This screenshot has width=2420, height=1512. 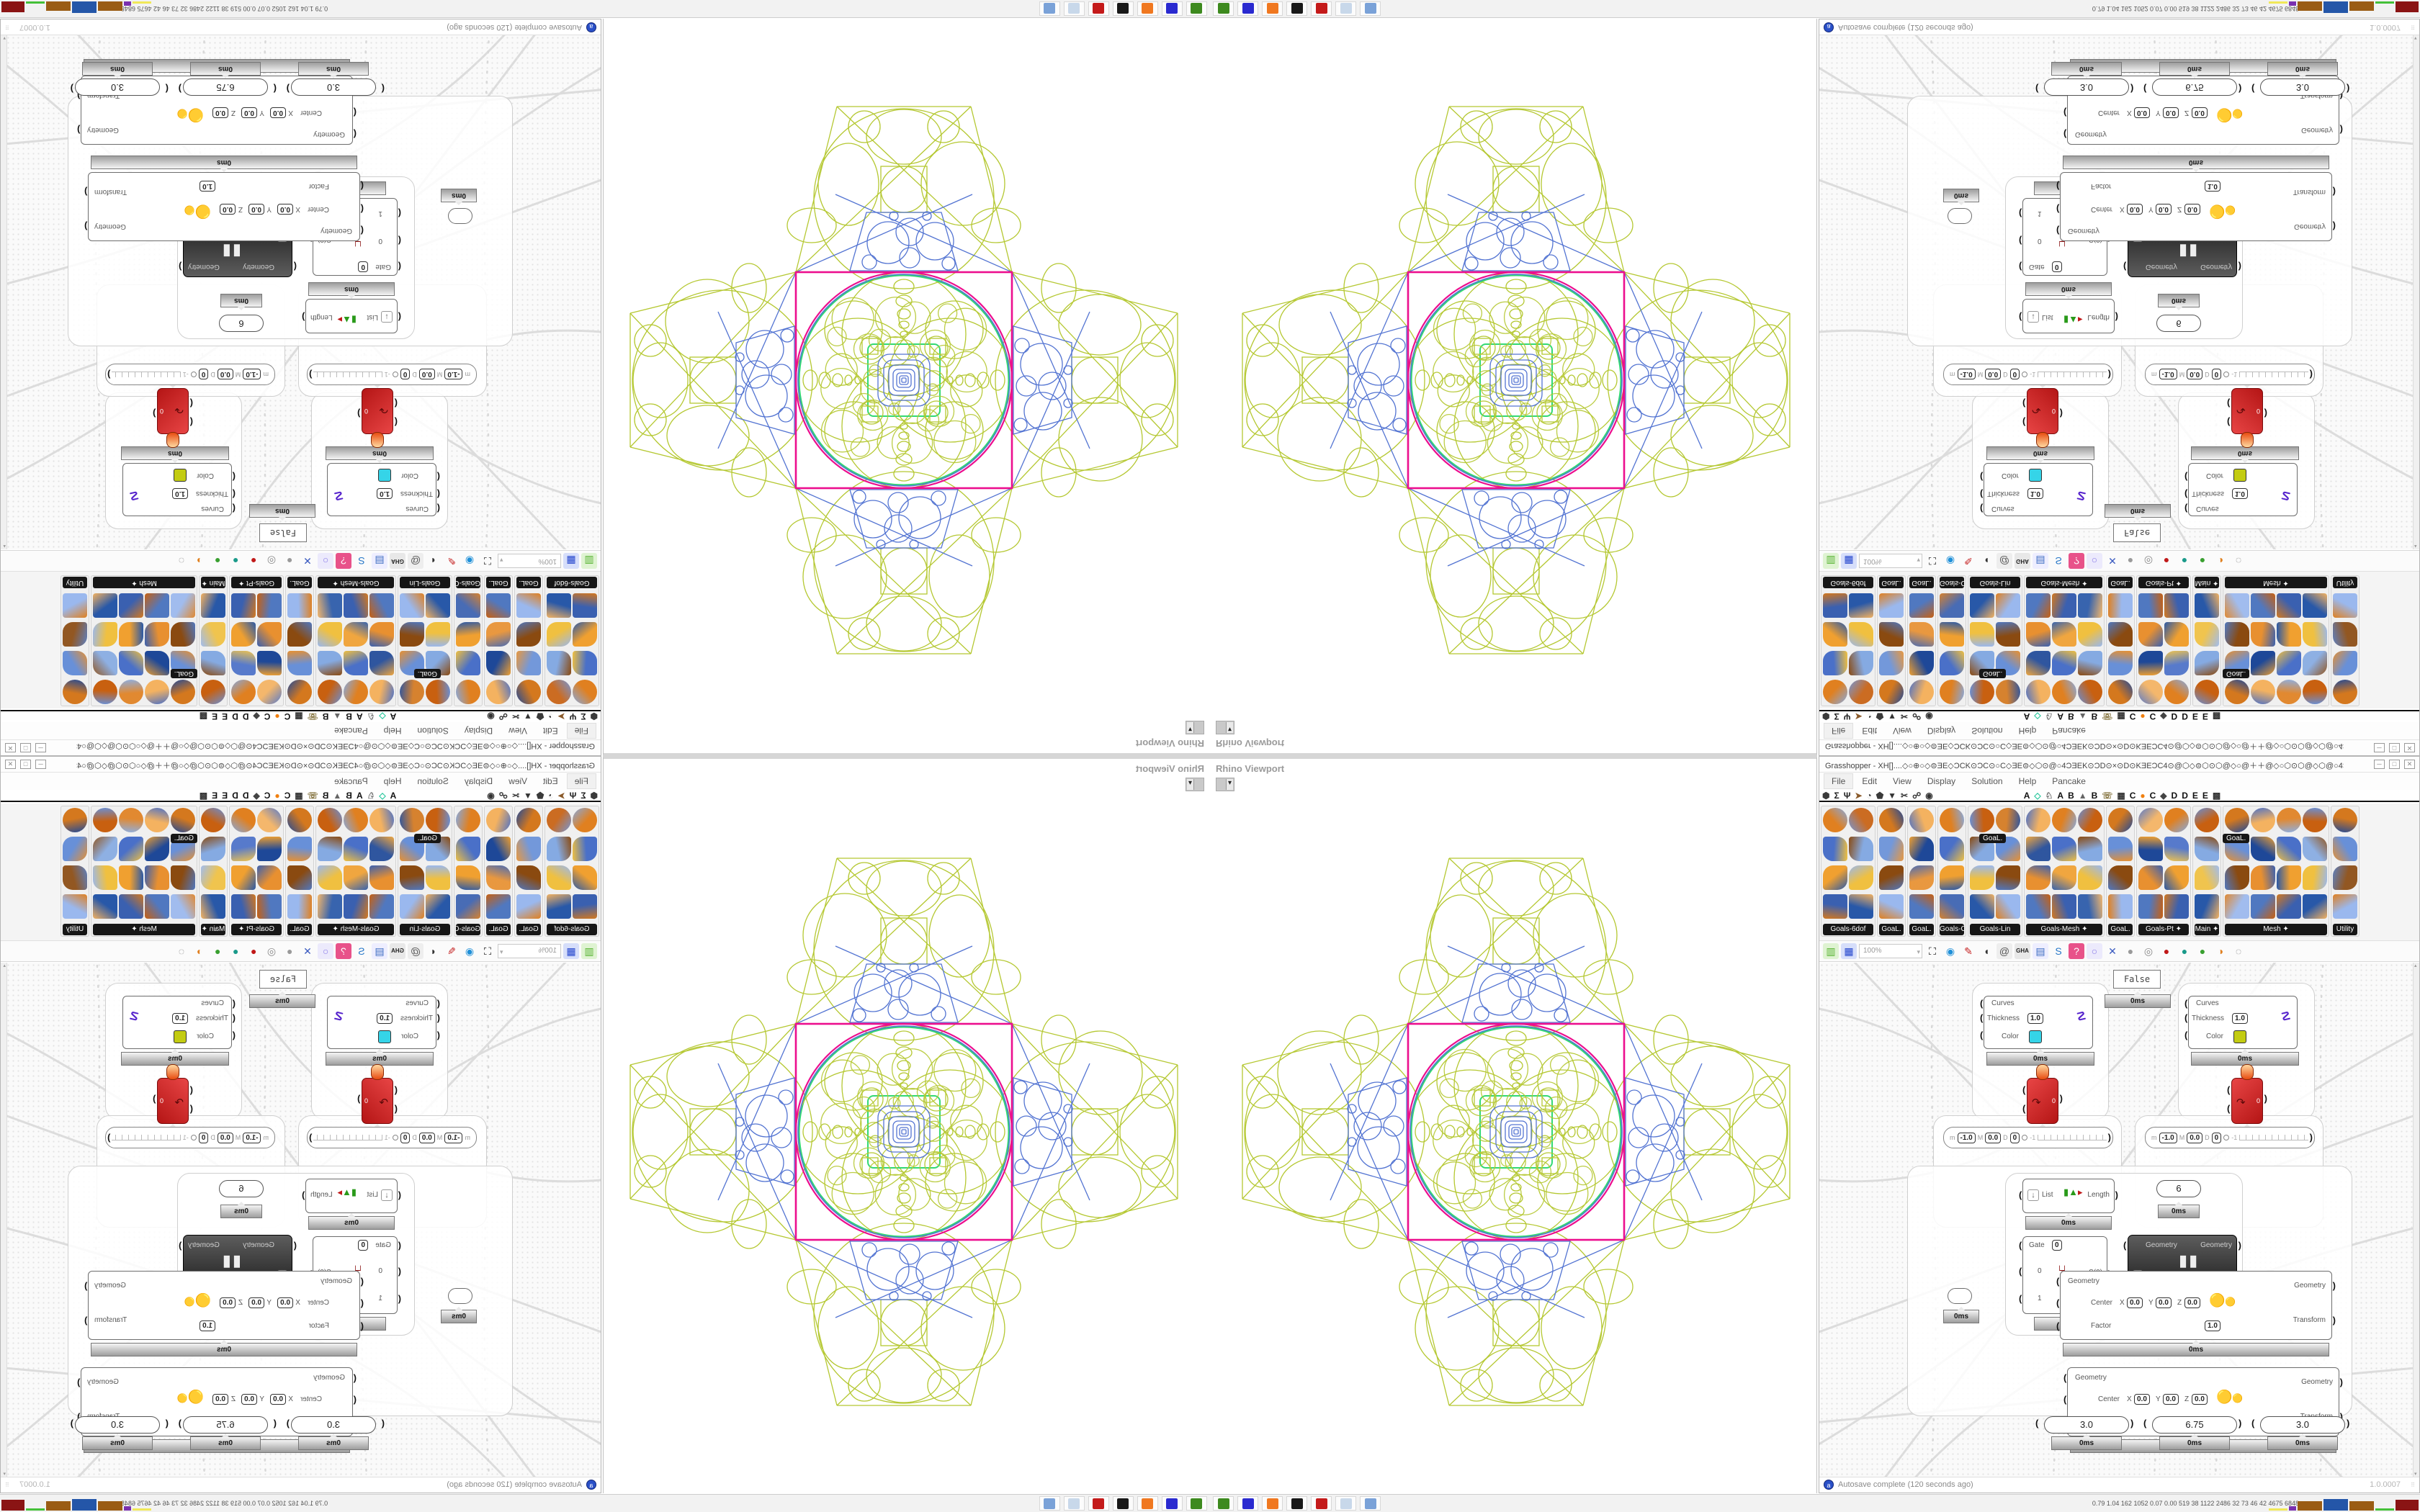 What do you see at coordinates (226, 1425) in the screenshot?
I see `number-slider: 6.75` at bounding box center [226, 1425].